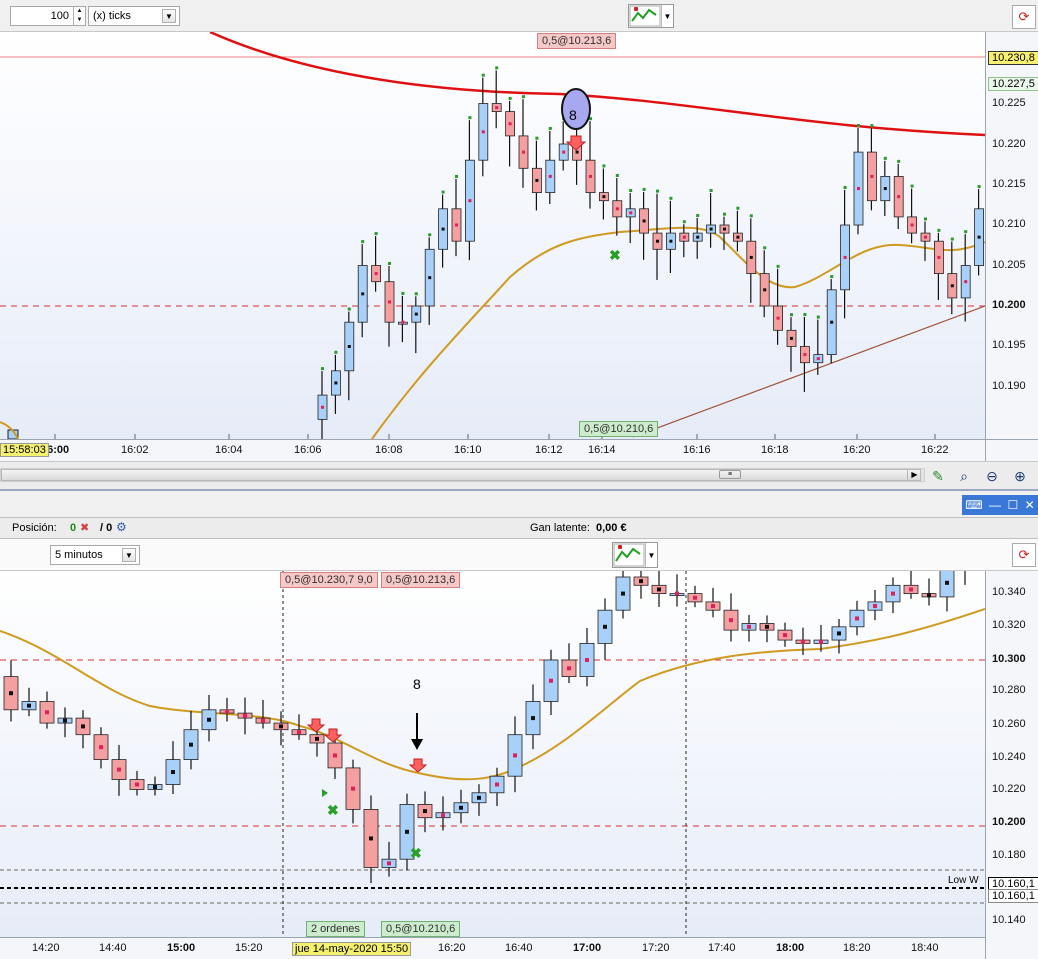 The image size is (1038, 959). Describe the element at coordinates (925, 948) in the screenshot. I see `bottom-time-tick: 18:40` at that location.